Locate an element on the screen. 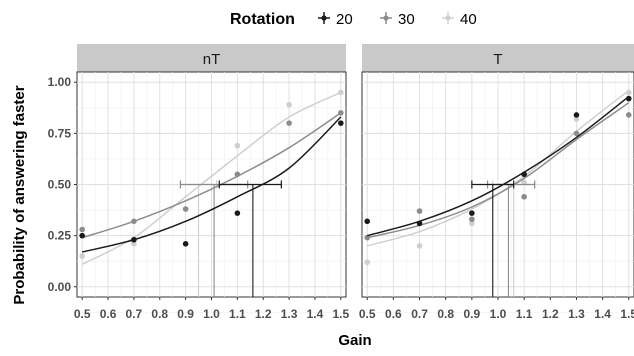 Image resolution: width=634 pixels, height=356 pixels. y-axis-title: Probability of answering faster is located at coordinates (19, 194).